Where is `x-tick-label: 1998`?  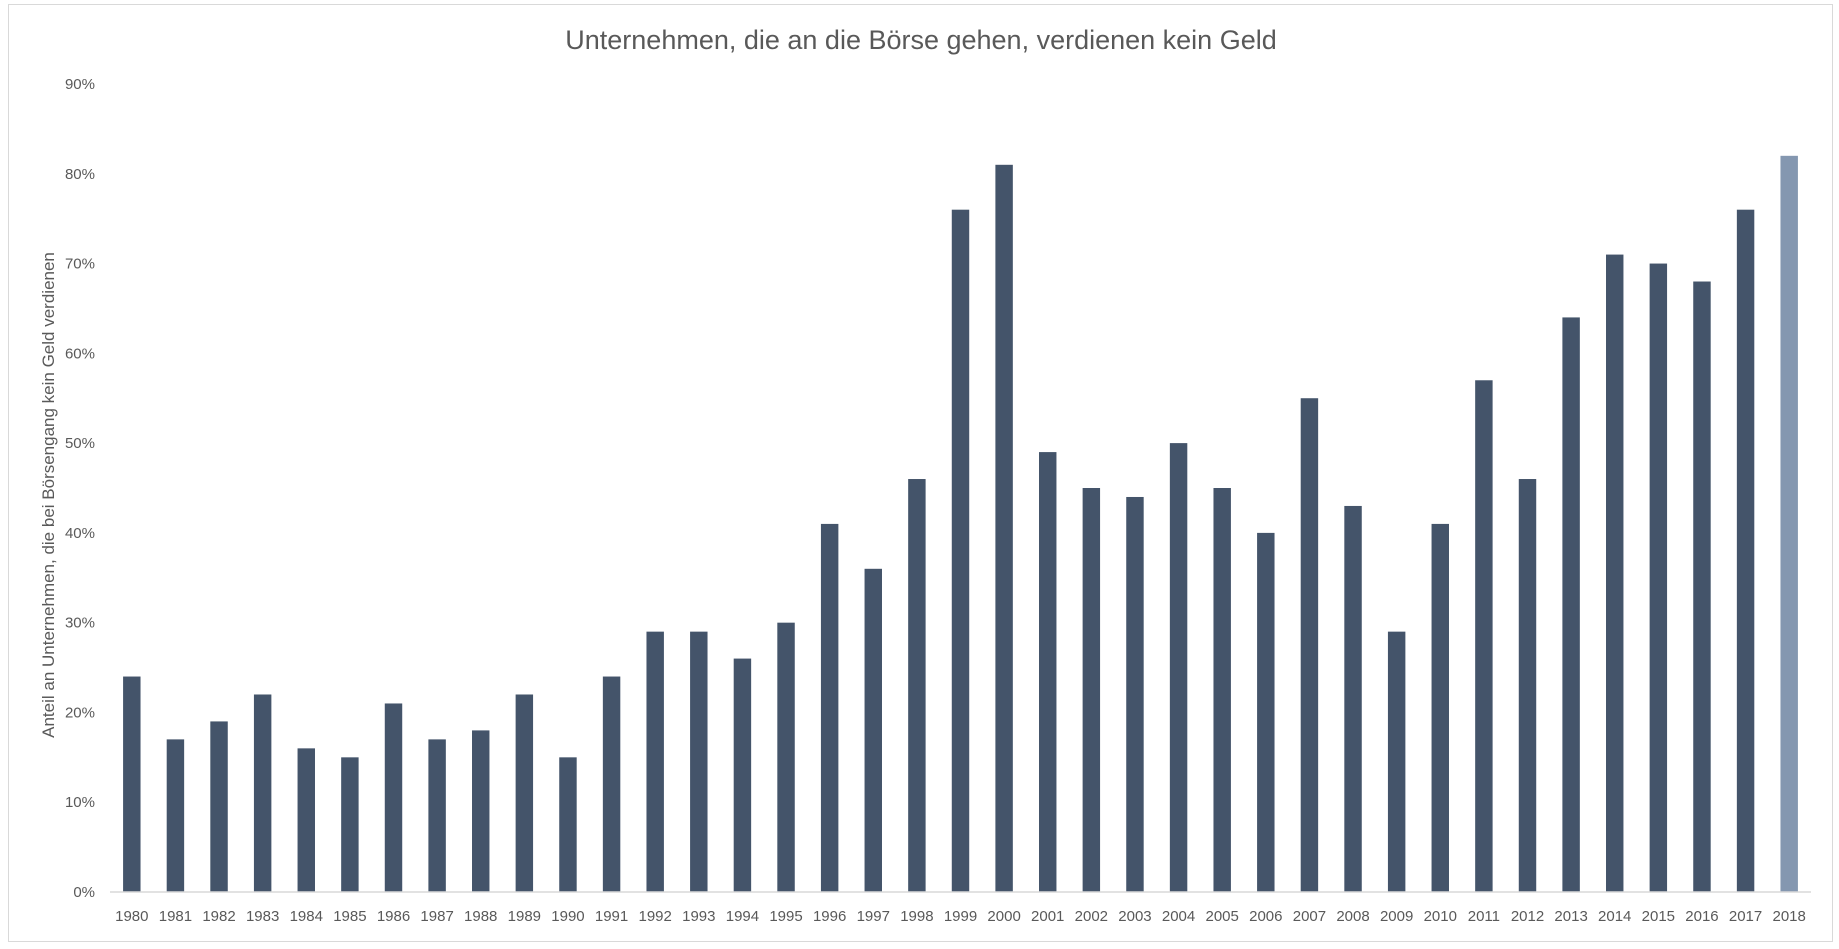
x-tick-label: 1998 is located at coordinates (916, 916).